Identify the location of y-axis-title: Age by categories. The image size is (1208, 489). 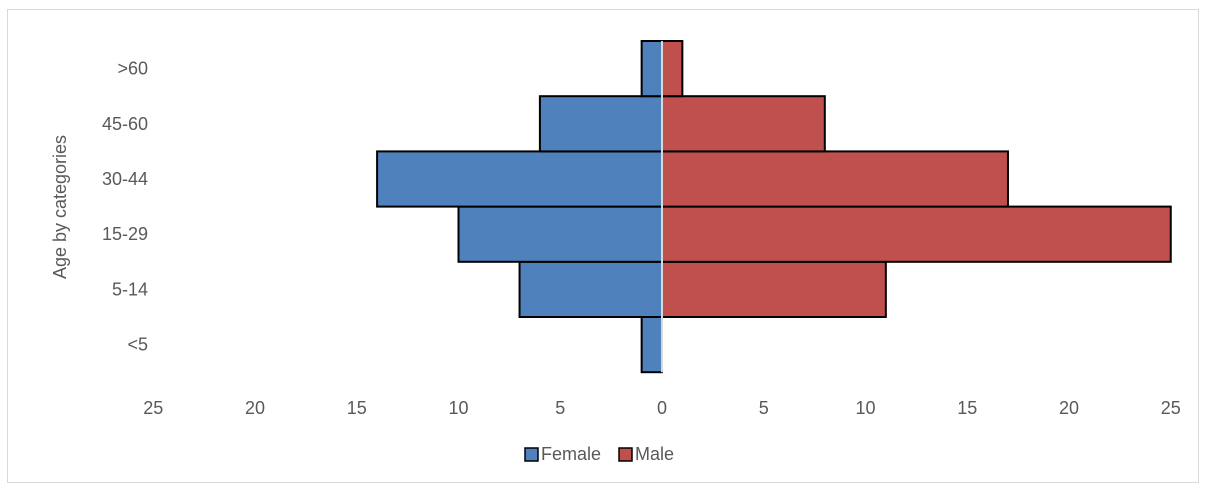
(60, 207).